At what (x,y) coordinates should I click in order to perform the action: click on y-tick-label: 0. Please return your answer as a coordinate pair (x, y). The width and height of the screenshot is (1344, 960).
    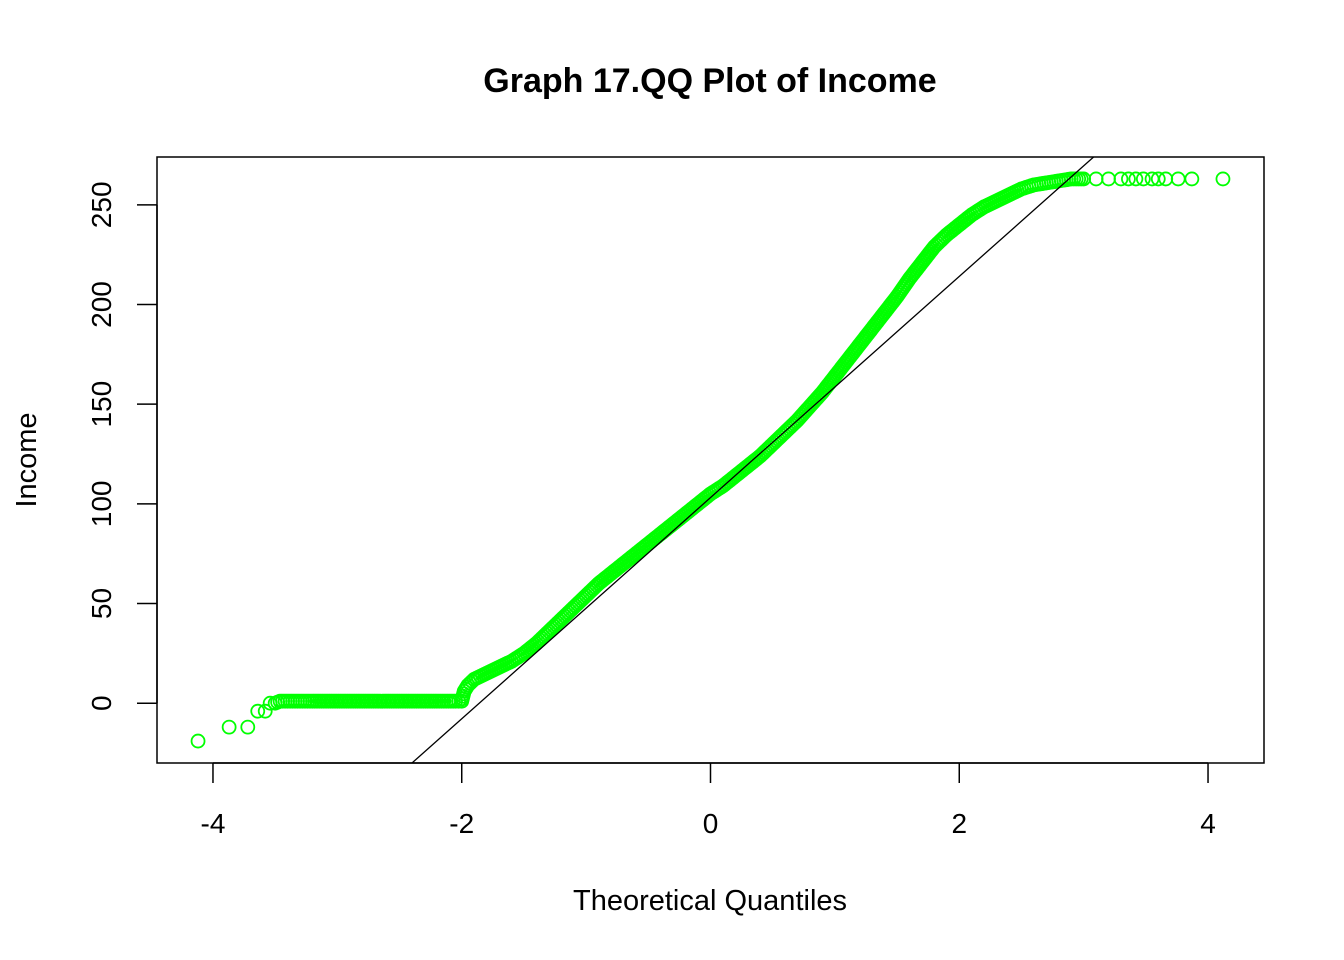
    Looking at the image, I should click on (101, 703).